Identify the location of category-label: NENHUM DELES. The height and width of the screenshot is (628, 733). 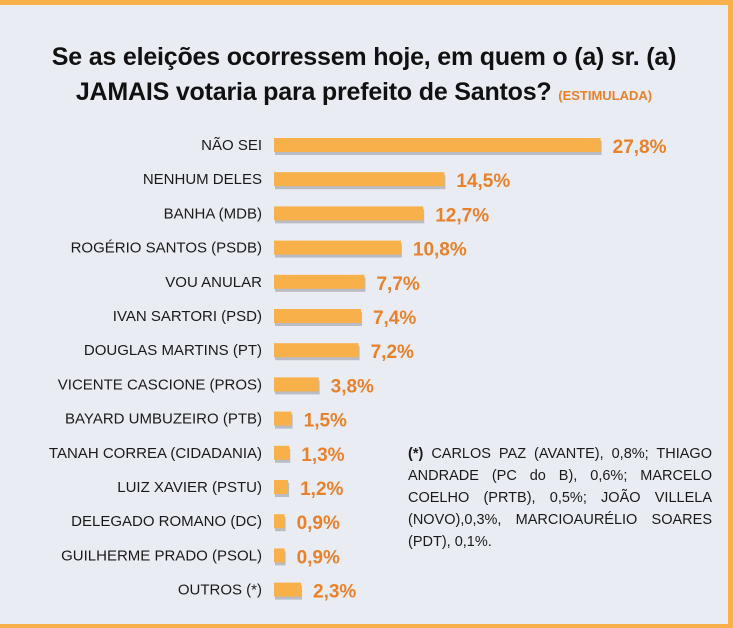
(202, 179).